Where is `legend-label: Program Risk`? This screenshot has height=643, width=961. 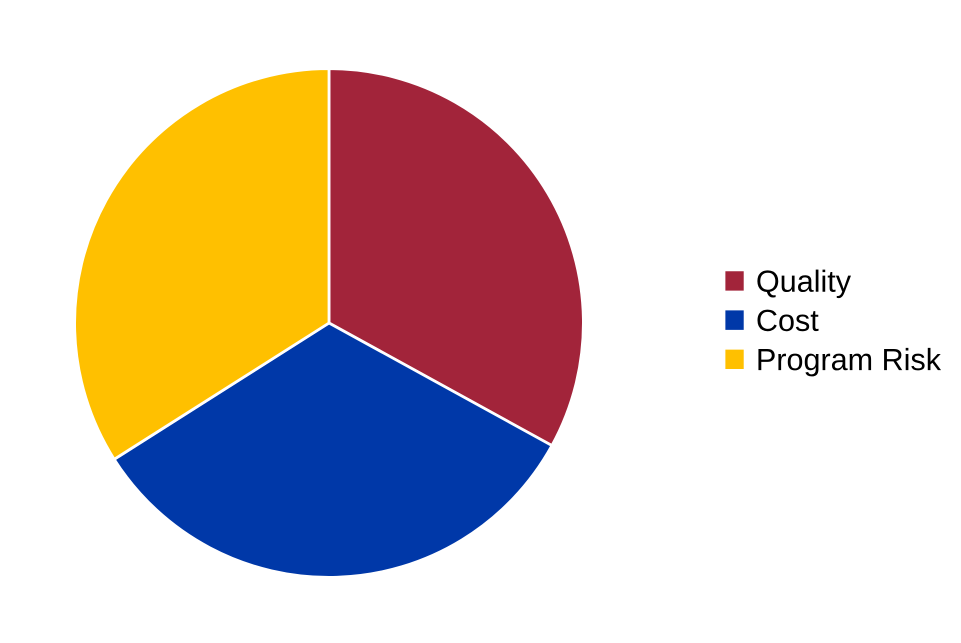 legend-label: Program Risk is located at coordinates (850, 362).